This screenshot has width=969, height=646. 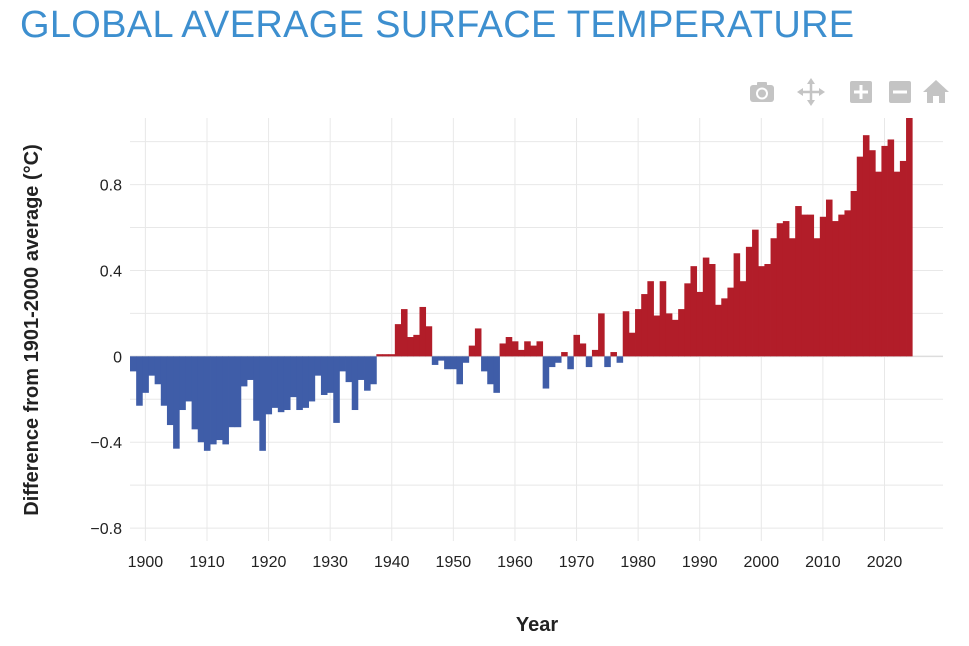 I want to click on bar-1968, so click(x=564, y=354).